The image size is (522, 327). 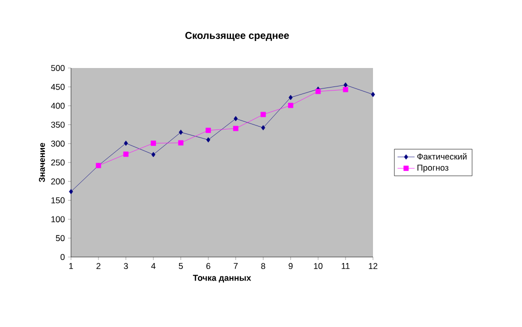 I want to click on y-tick-label: 400, so click(x=57, y=105).